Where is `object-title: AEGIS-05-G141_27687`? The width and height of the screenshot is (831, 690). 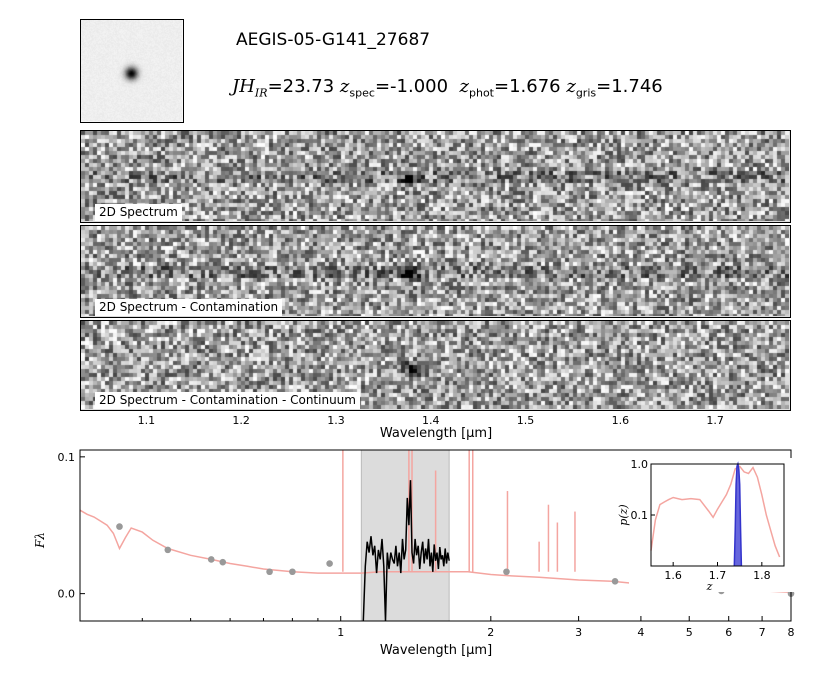 object-title: AEGIS-05-G141_27687 is located at coordinates (333, 40).